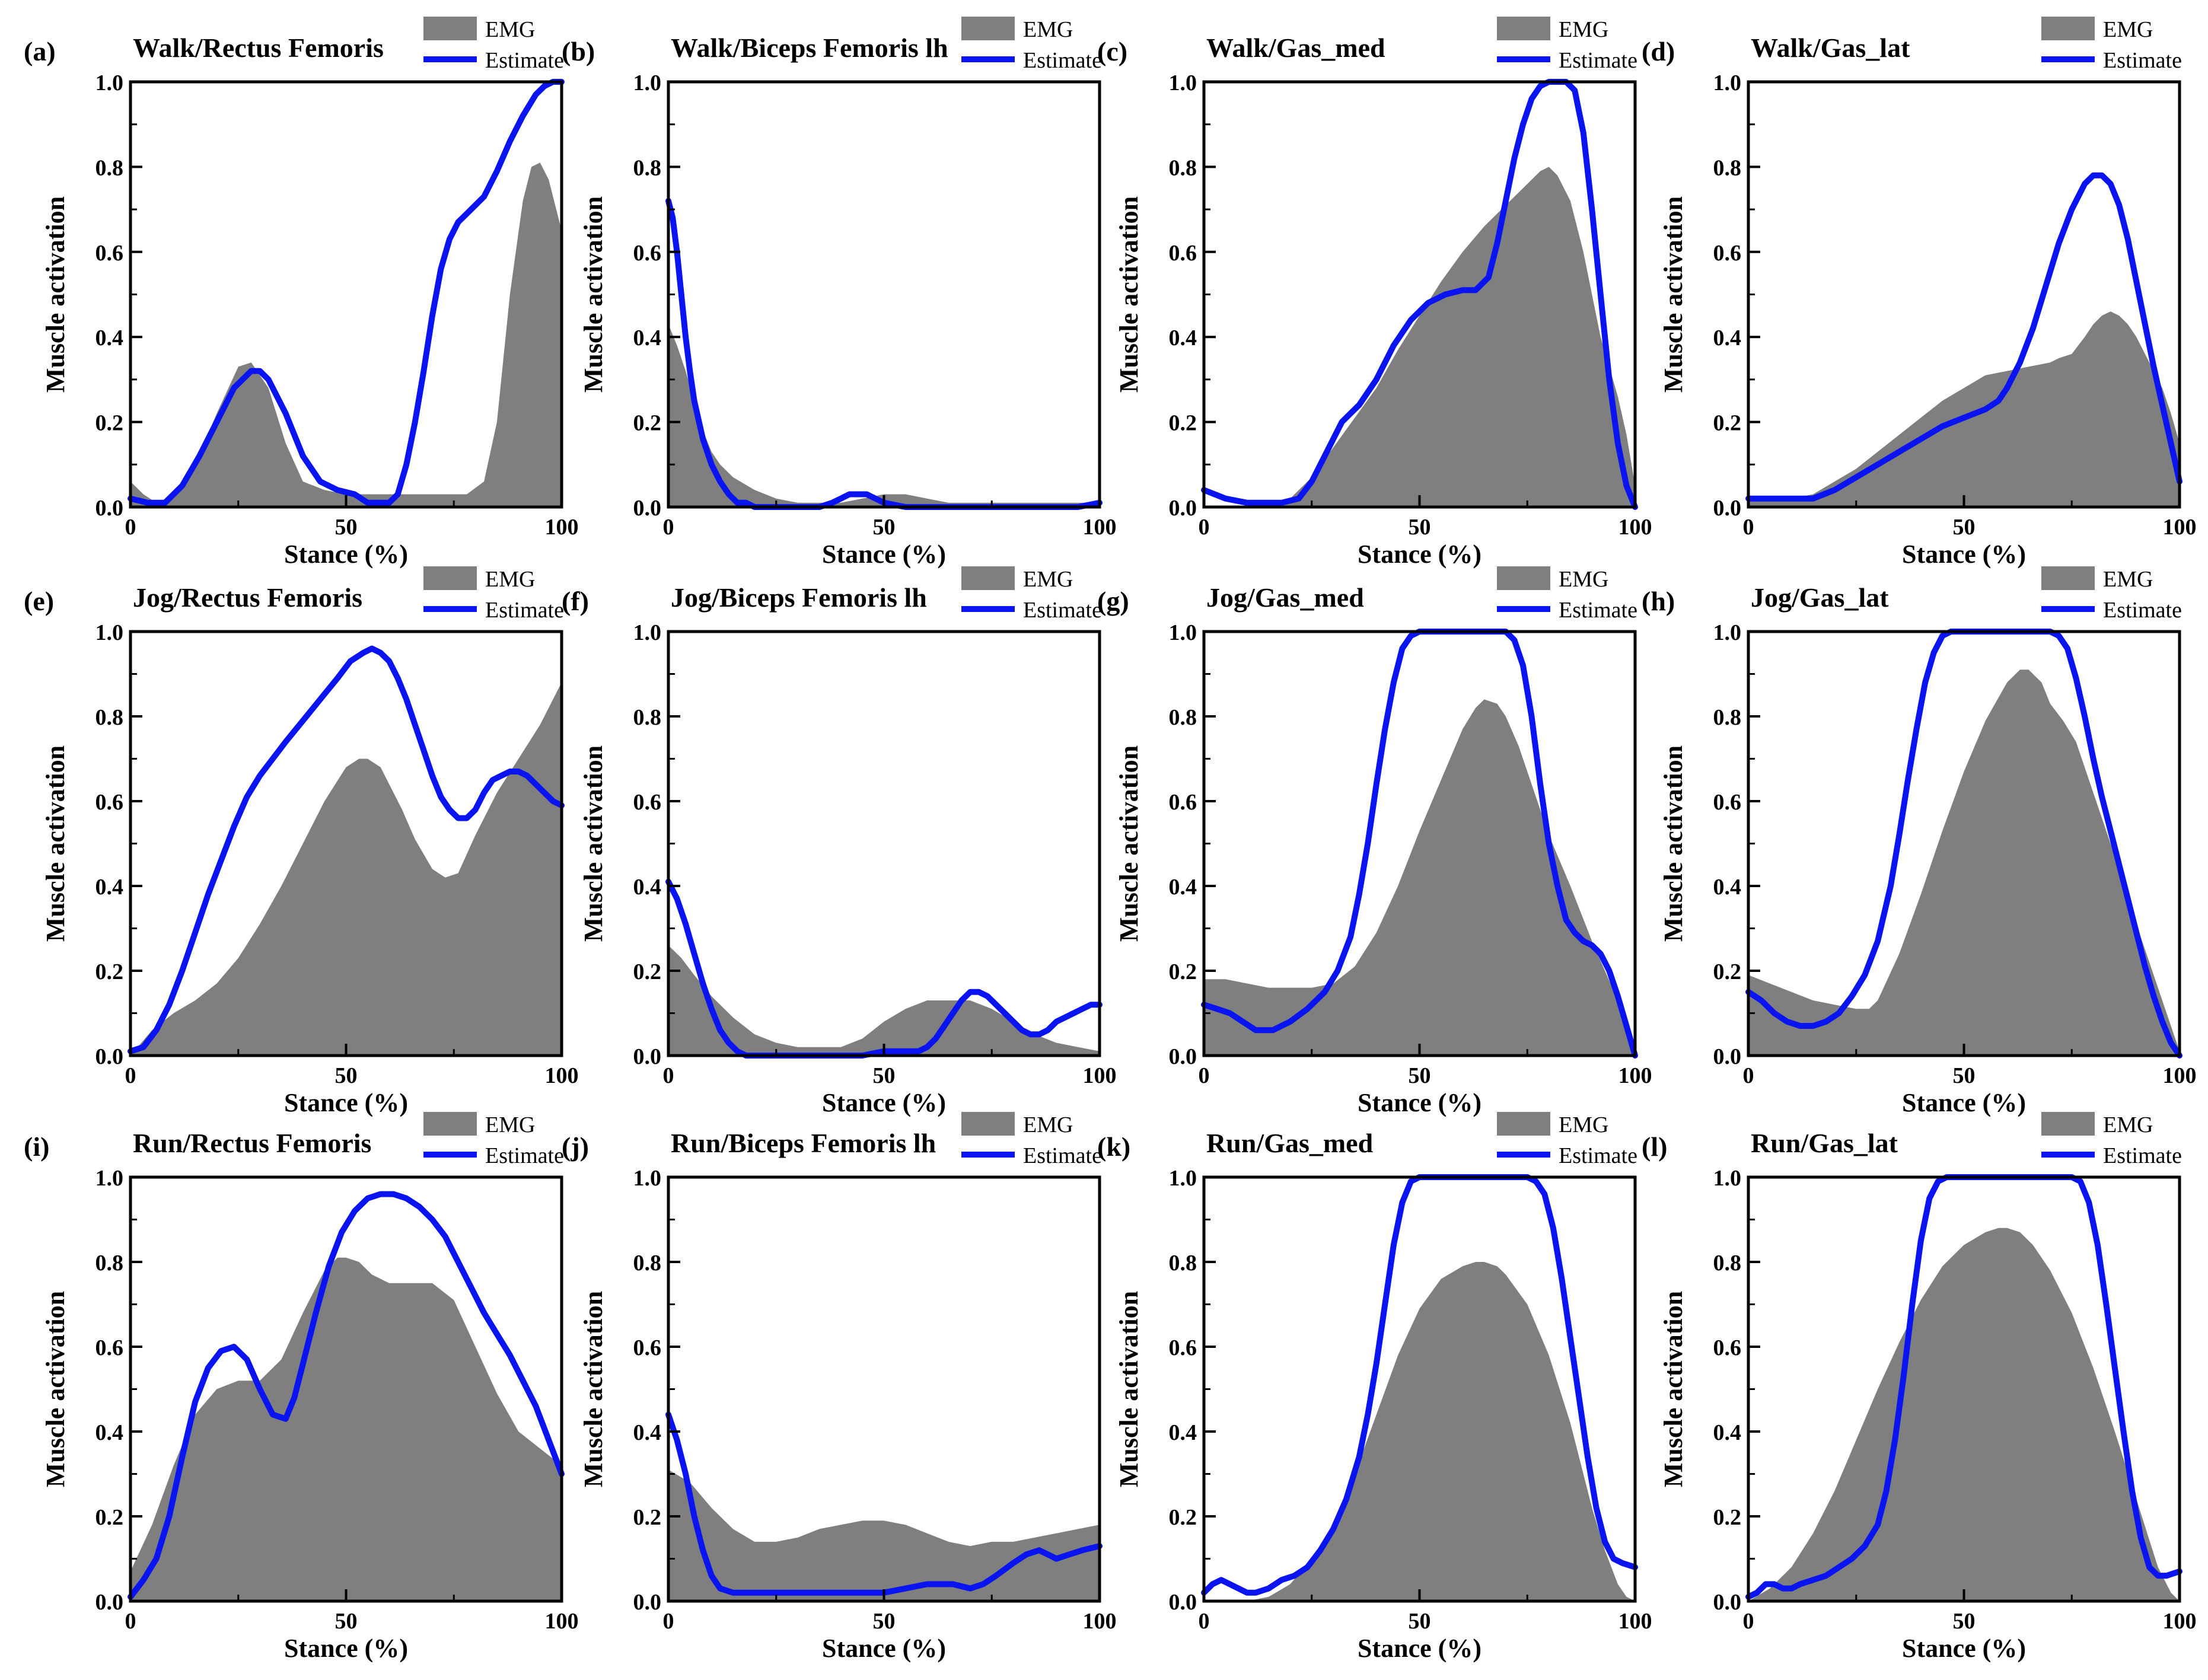 Image resolution: width=2208 pixels, height=1680 pixels. What do you see at coordinates (576, 601) in the screenshot?
I see `panel-letter: (f)` at bounding box center [576, 601].